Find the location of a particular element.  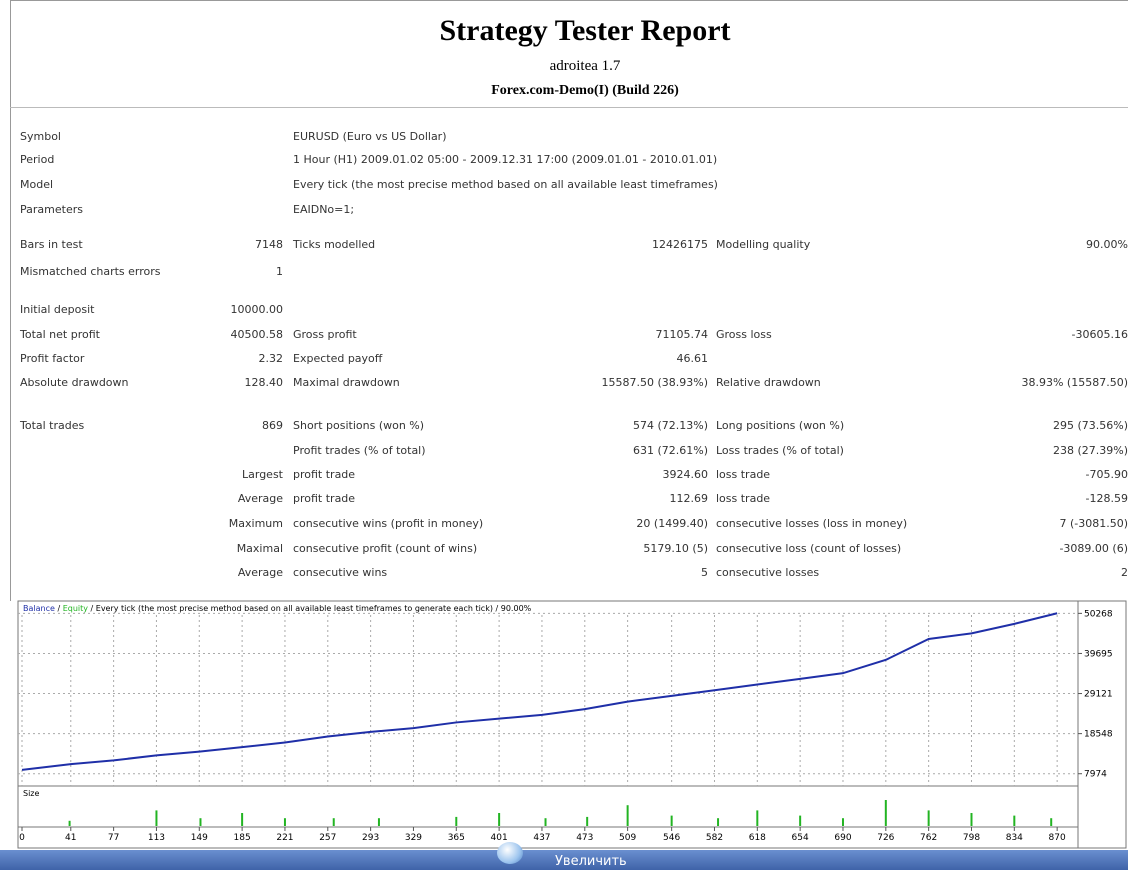

cell-label: Maximal drawdown is located at coordinates (346, 382).